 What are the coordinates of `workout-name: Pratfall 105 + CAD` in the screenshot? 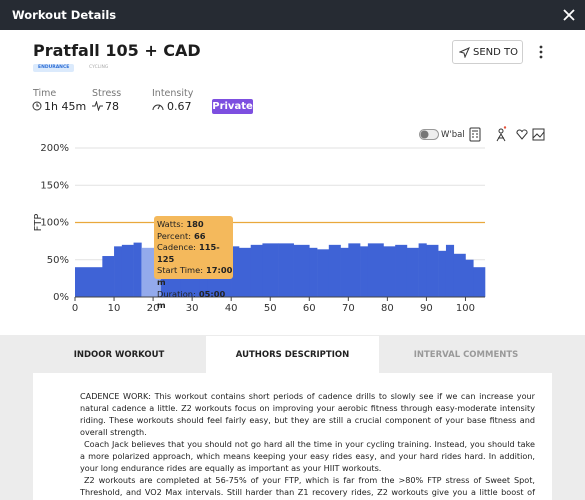 It's located at (117, 50).